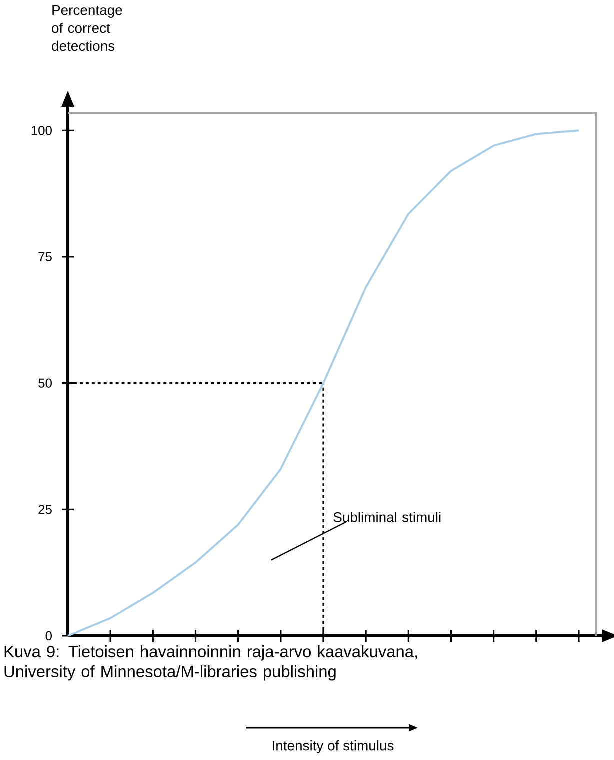 The image size is (614, 760). I want to click on y-tick-label: 25, so click(45, 509).